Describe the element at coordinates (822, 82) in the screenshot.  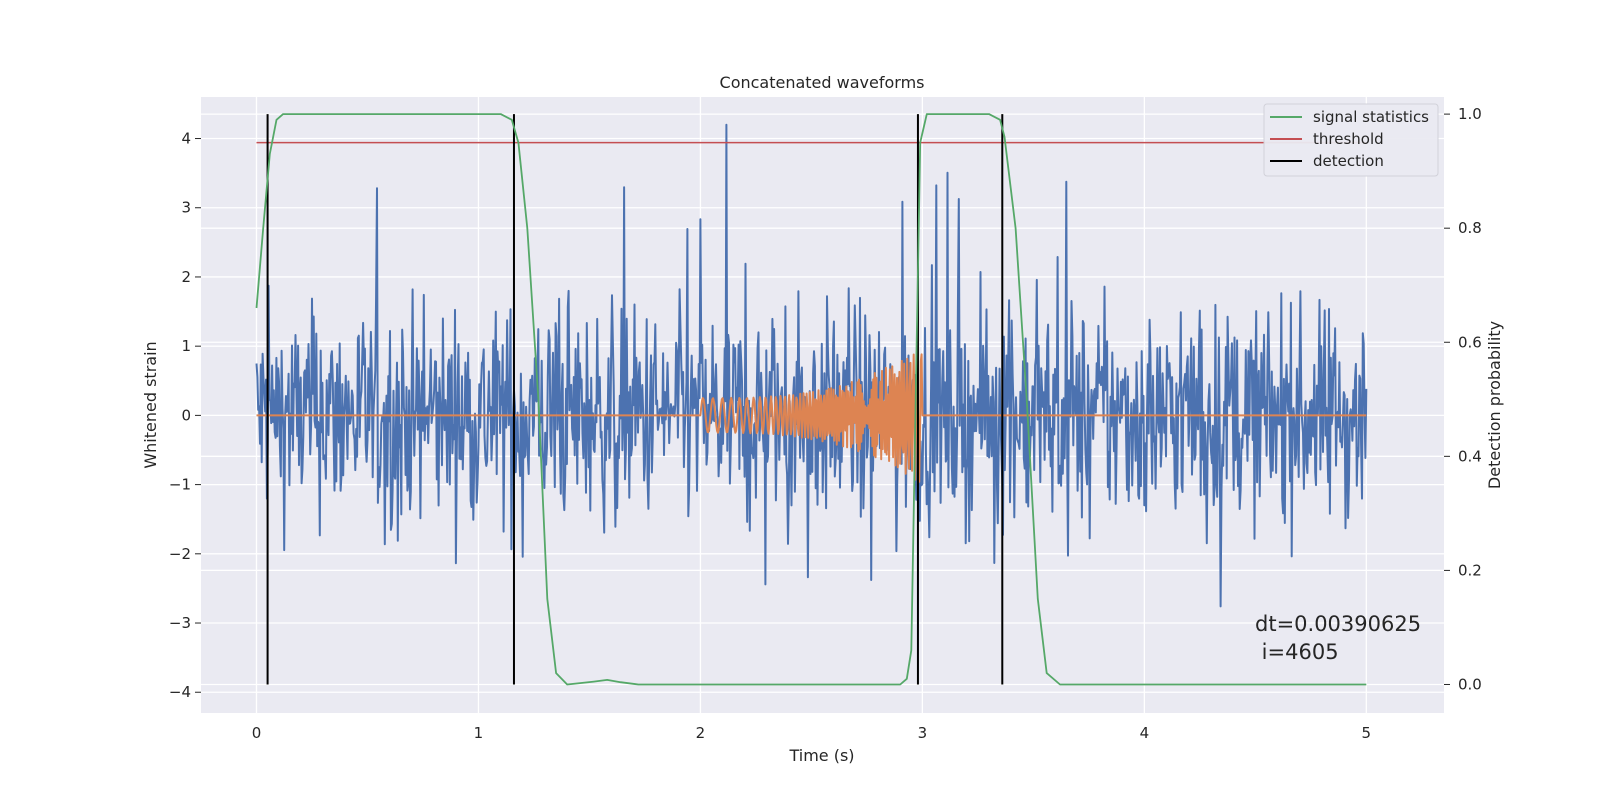
I see `chart-title: Concatenated waveforms` at that location.